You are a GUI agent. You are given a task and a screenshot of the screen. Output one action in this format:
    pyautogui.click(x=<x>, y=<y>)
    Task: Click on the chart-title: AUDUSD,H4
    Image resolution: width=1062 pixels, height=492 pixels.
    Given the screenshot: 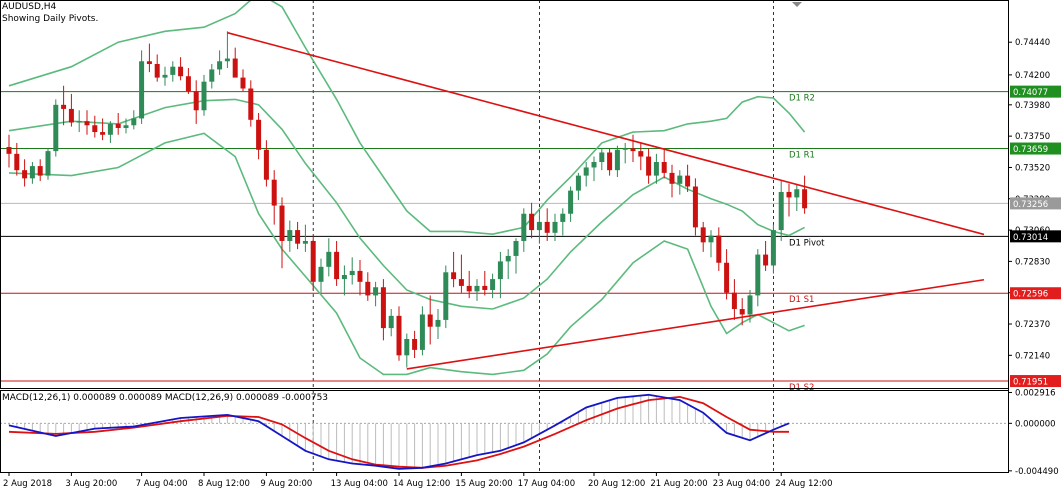 What is the action you would take?
    pyautogui.click(x=29, y=7)
    